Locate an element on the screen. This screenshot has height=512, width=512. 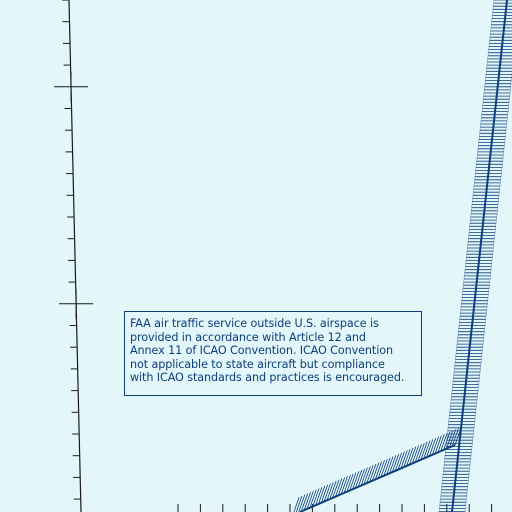
boundary-hatch-band-vertical is located at coordinates (475, 256).